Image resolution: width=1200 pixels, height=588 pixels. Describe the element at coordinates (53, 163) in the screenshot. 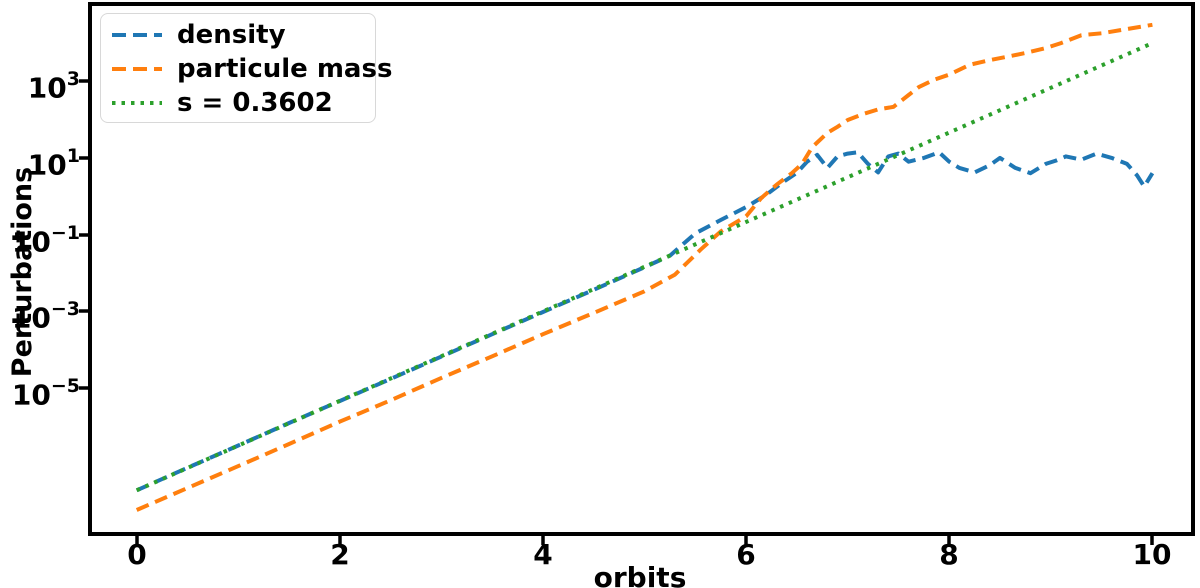

I see `y-tick-label: 10¹` at that location.